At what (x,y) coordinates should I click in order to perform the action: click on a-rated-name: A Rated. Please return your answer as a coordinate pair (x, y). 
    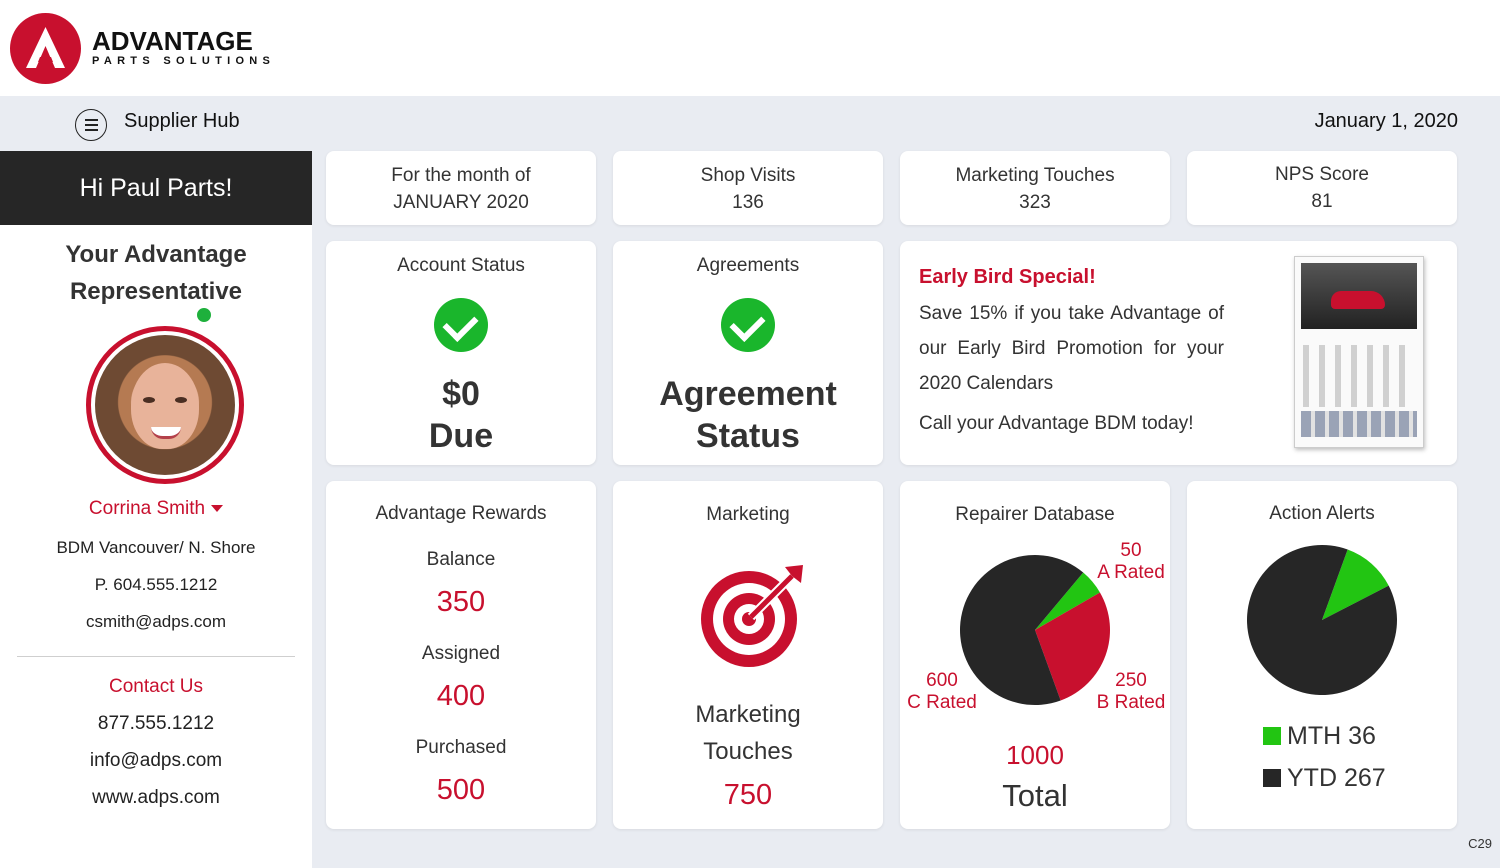
    Looking at the image, I should click on (1131, 572).